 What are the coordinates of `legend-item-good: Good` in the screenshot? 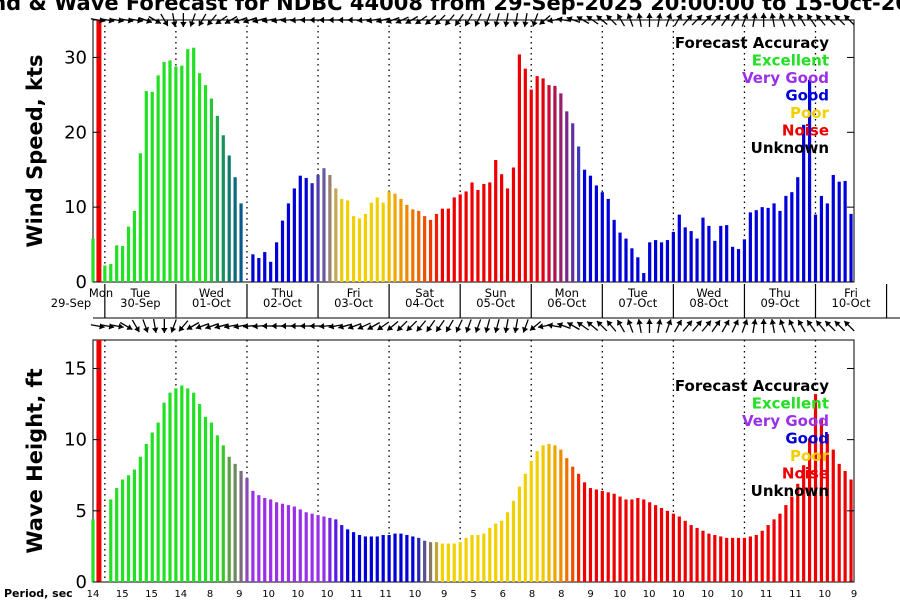 It's located at (807, 439).